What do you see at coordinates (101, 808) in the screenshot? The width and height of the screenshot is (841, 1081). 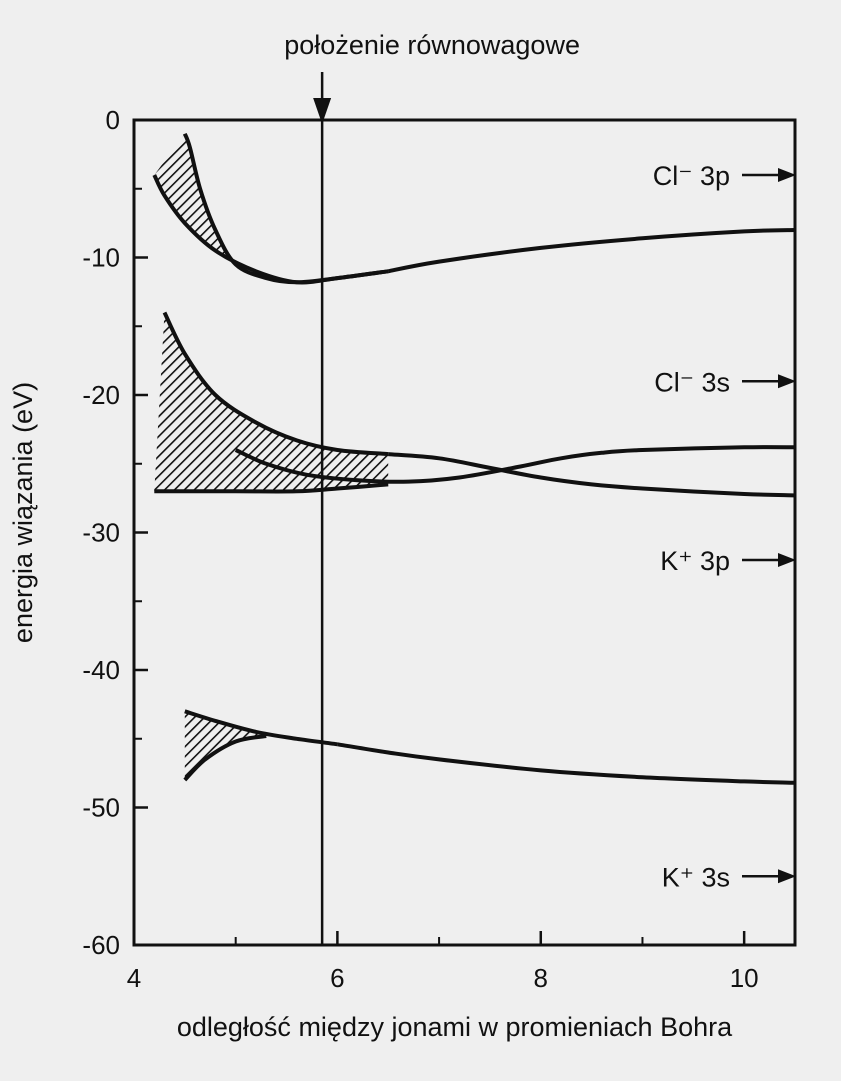 I see `y-tick-label: -50` at bounding box center [101, 808].